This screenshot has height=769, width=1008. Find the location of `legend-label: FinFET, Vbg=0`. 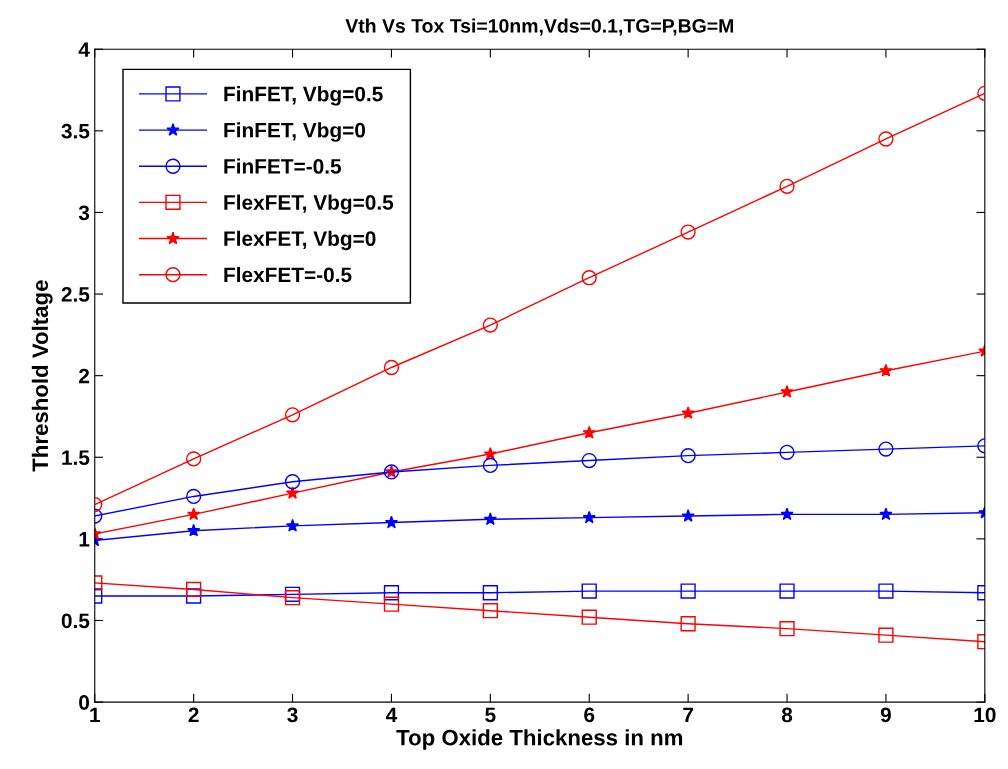

legend-label: FinFET, Vbg=0 is located at coordinates (295, 132).